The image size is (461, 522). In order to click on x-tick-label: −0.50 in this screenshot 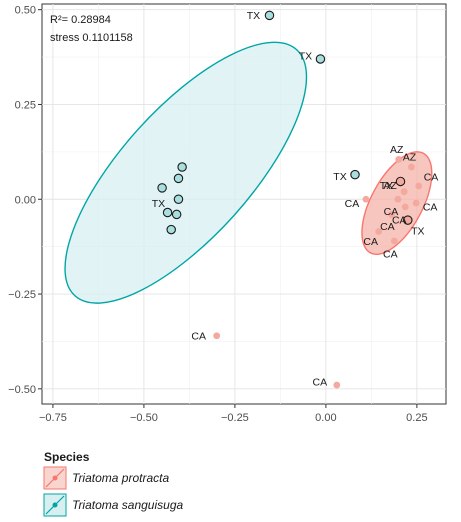, I will do `click(144, 418)`.